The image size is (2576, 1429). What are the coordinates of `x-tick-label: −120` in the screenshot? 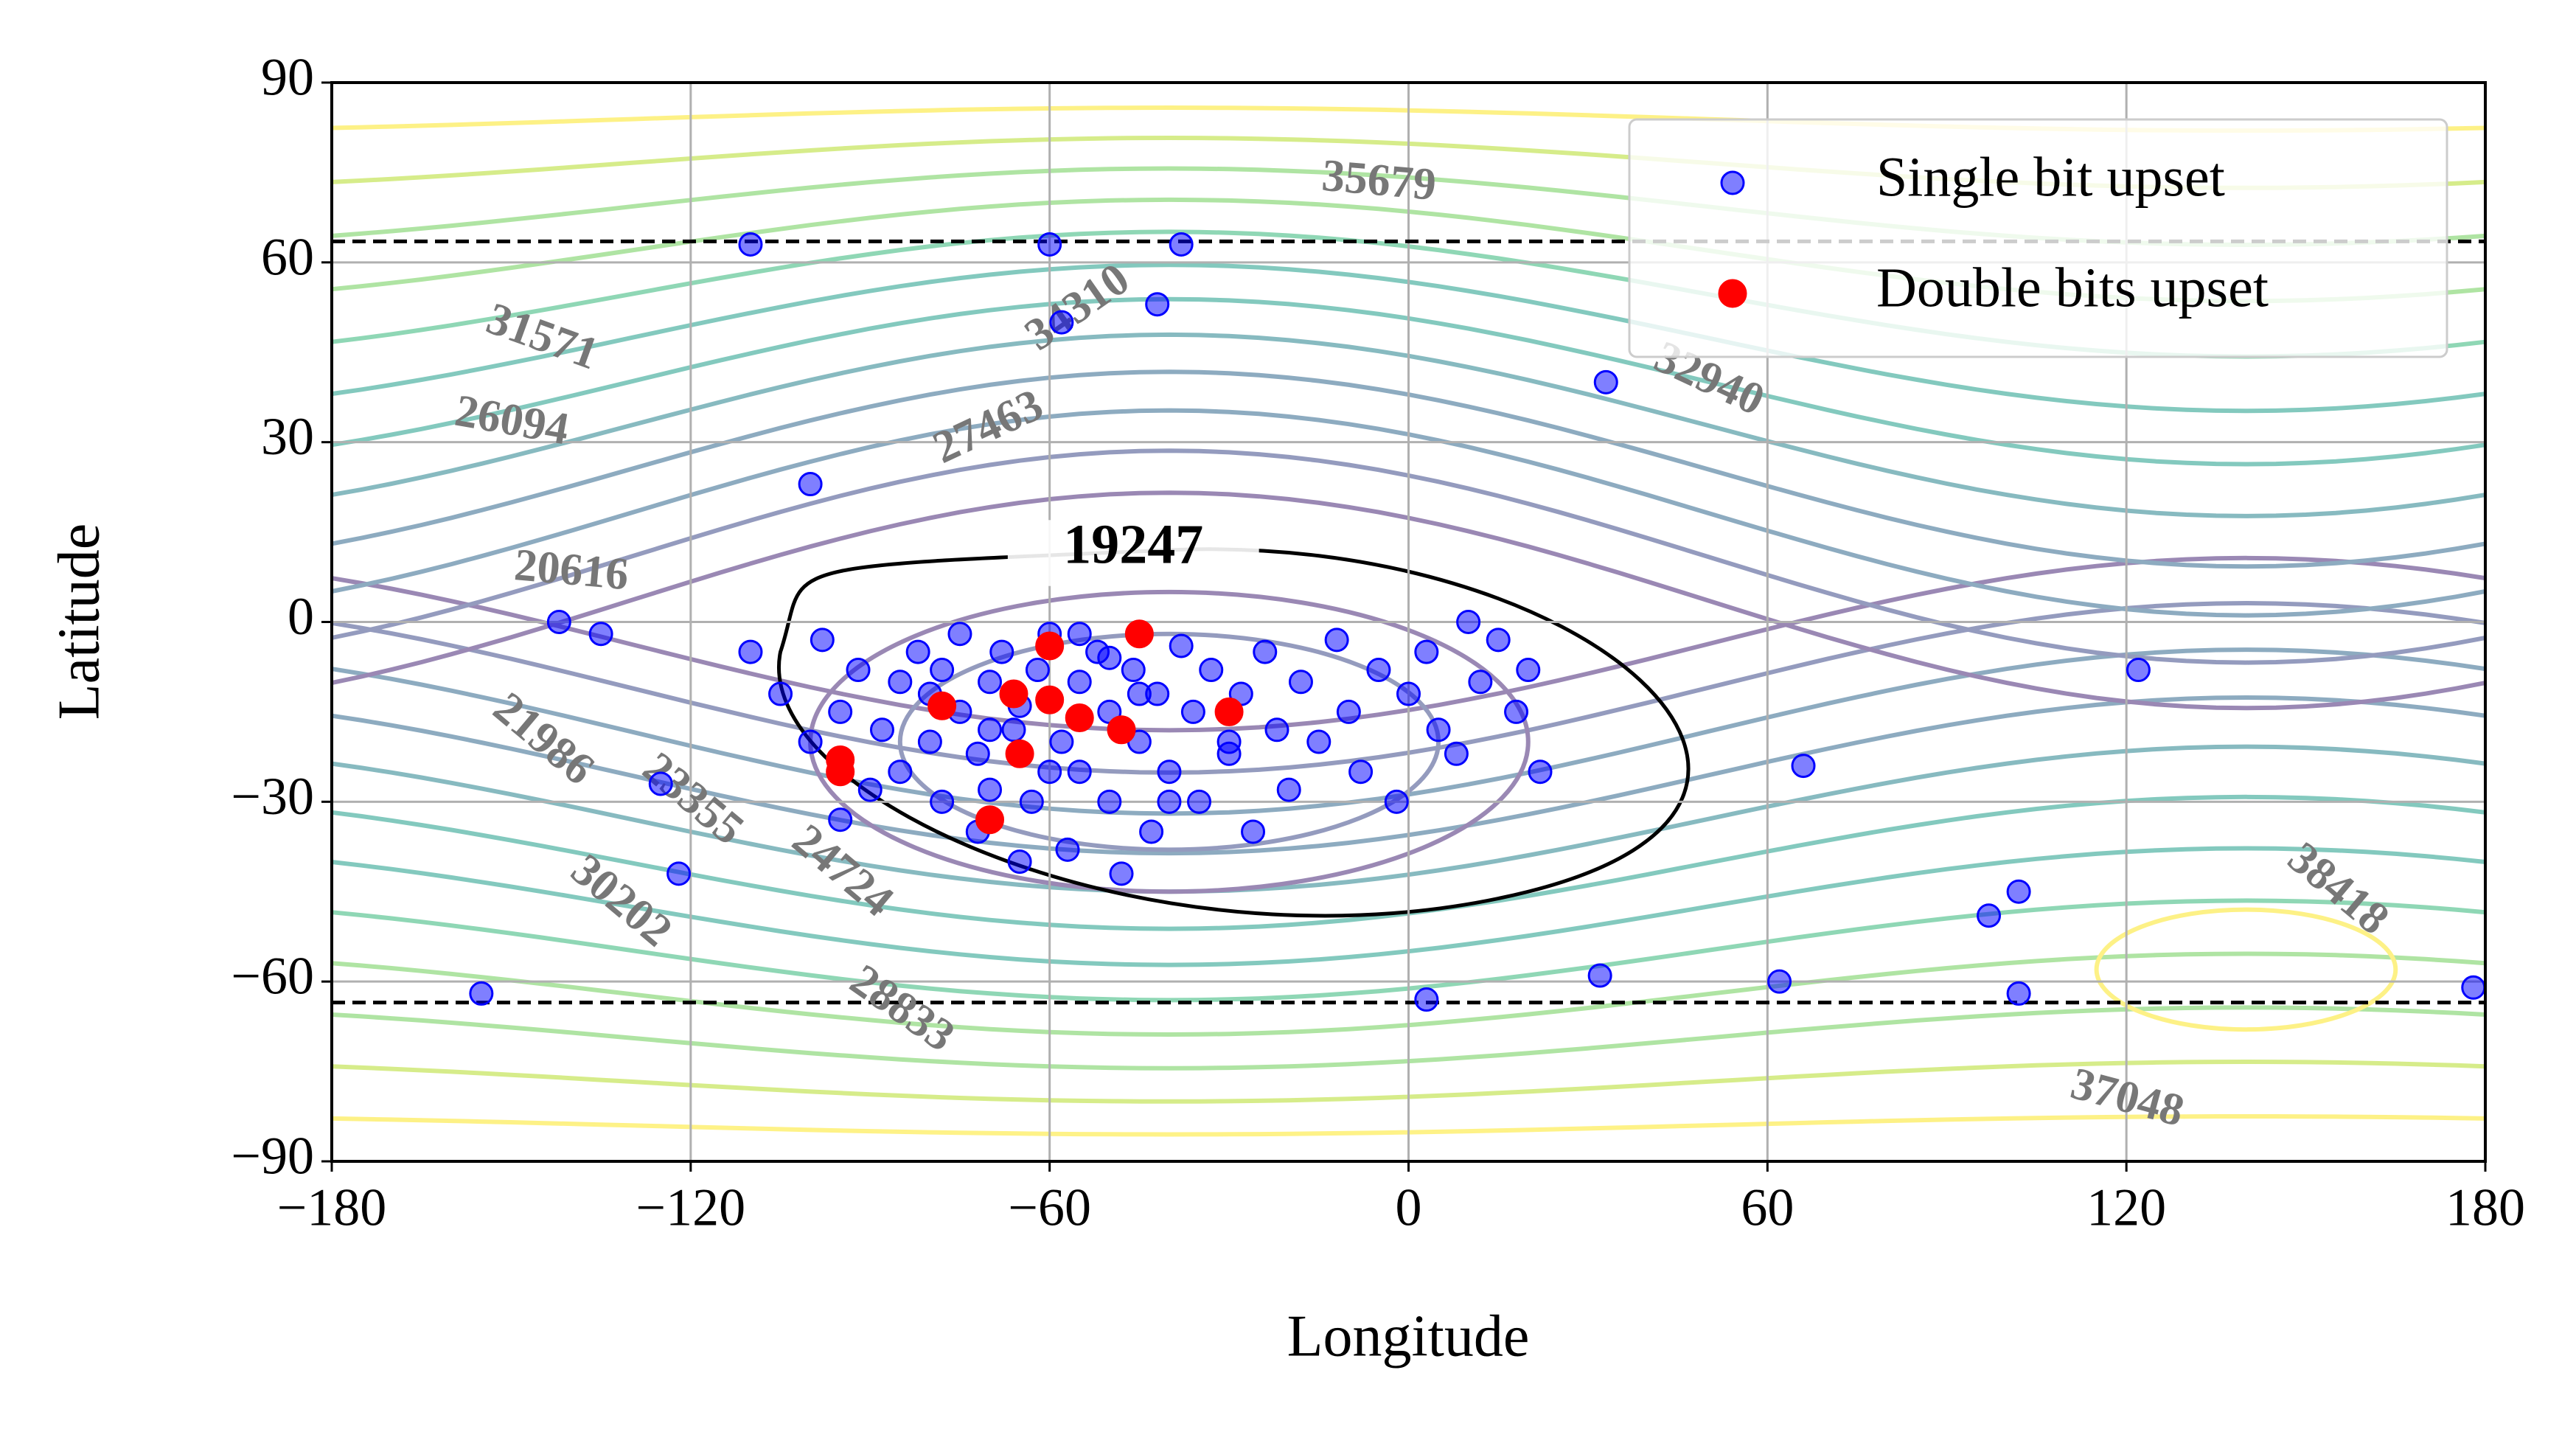 It's located at (691, 1207).